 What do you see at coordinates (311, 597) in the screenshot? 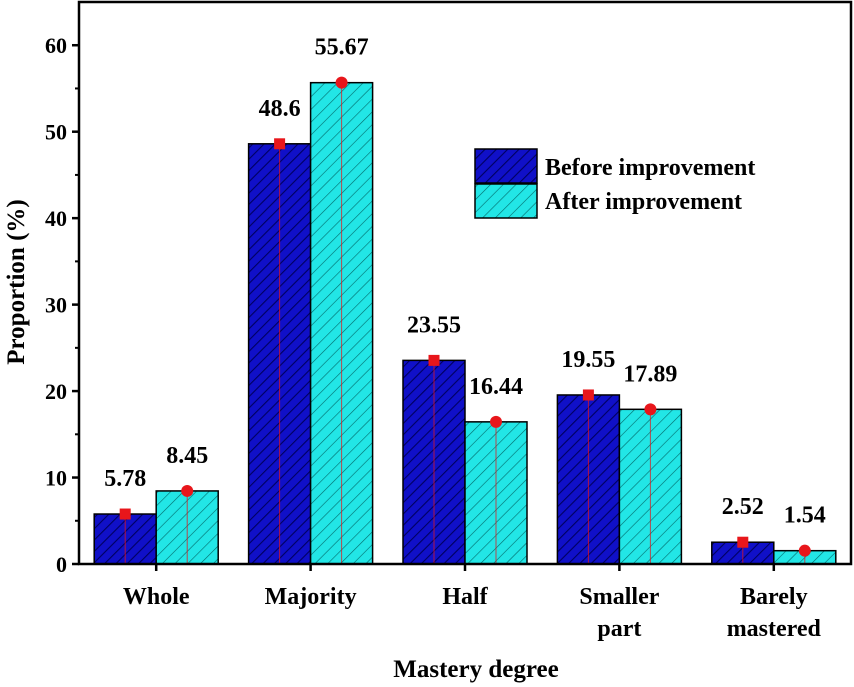
I see `x-category-label: Majority` at bounding box center [311, 597].